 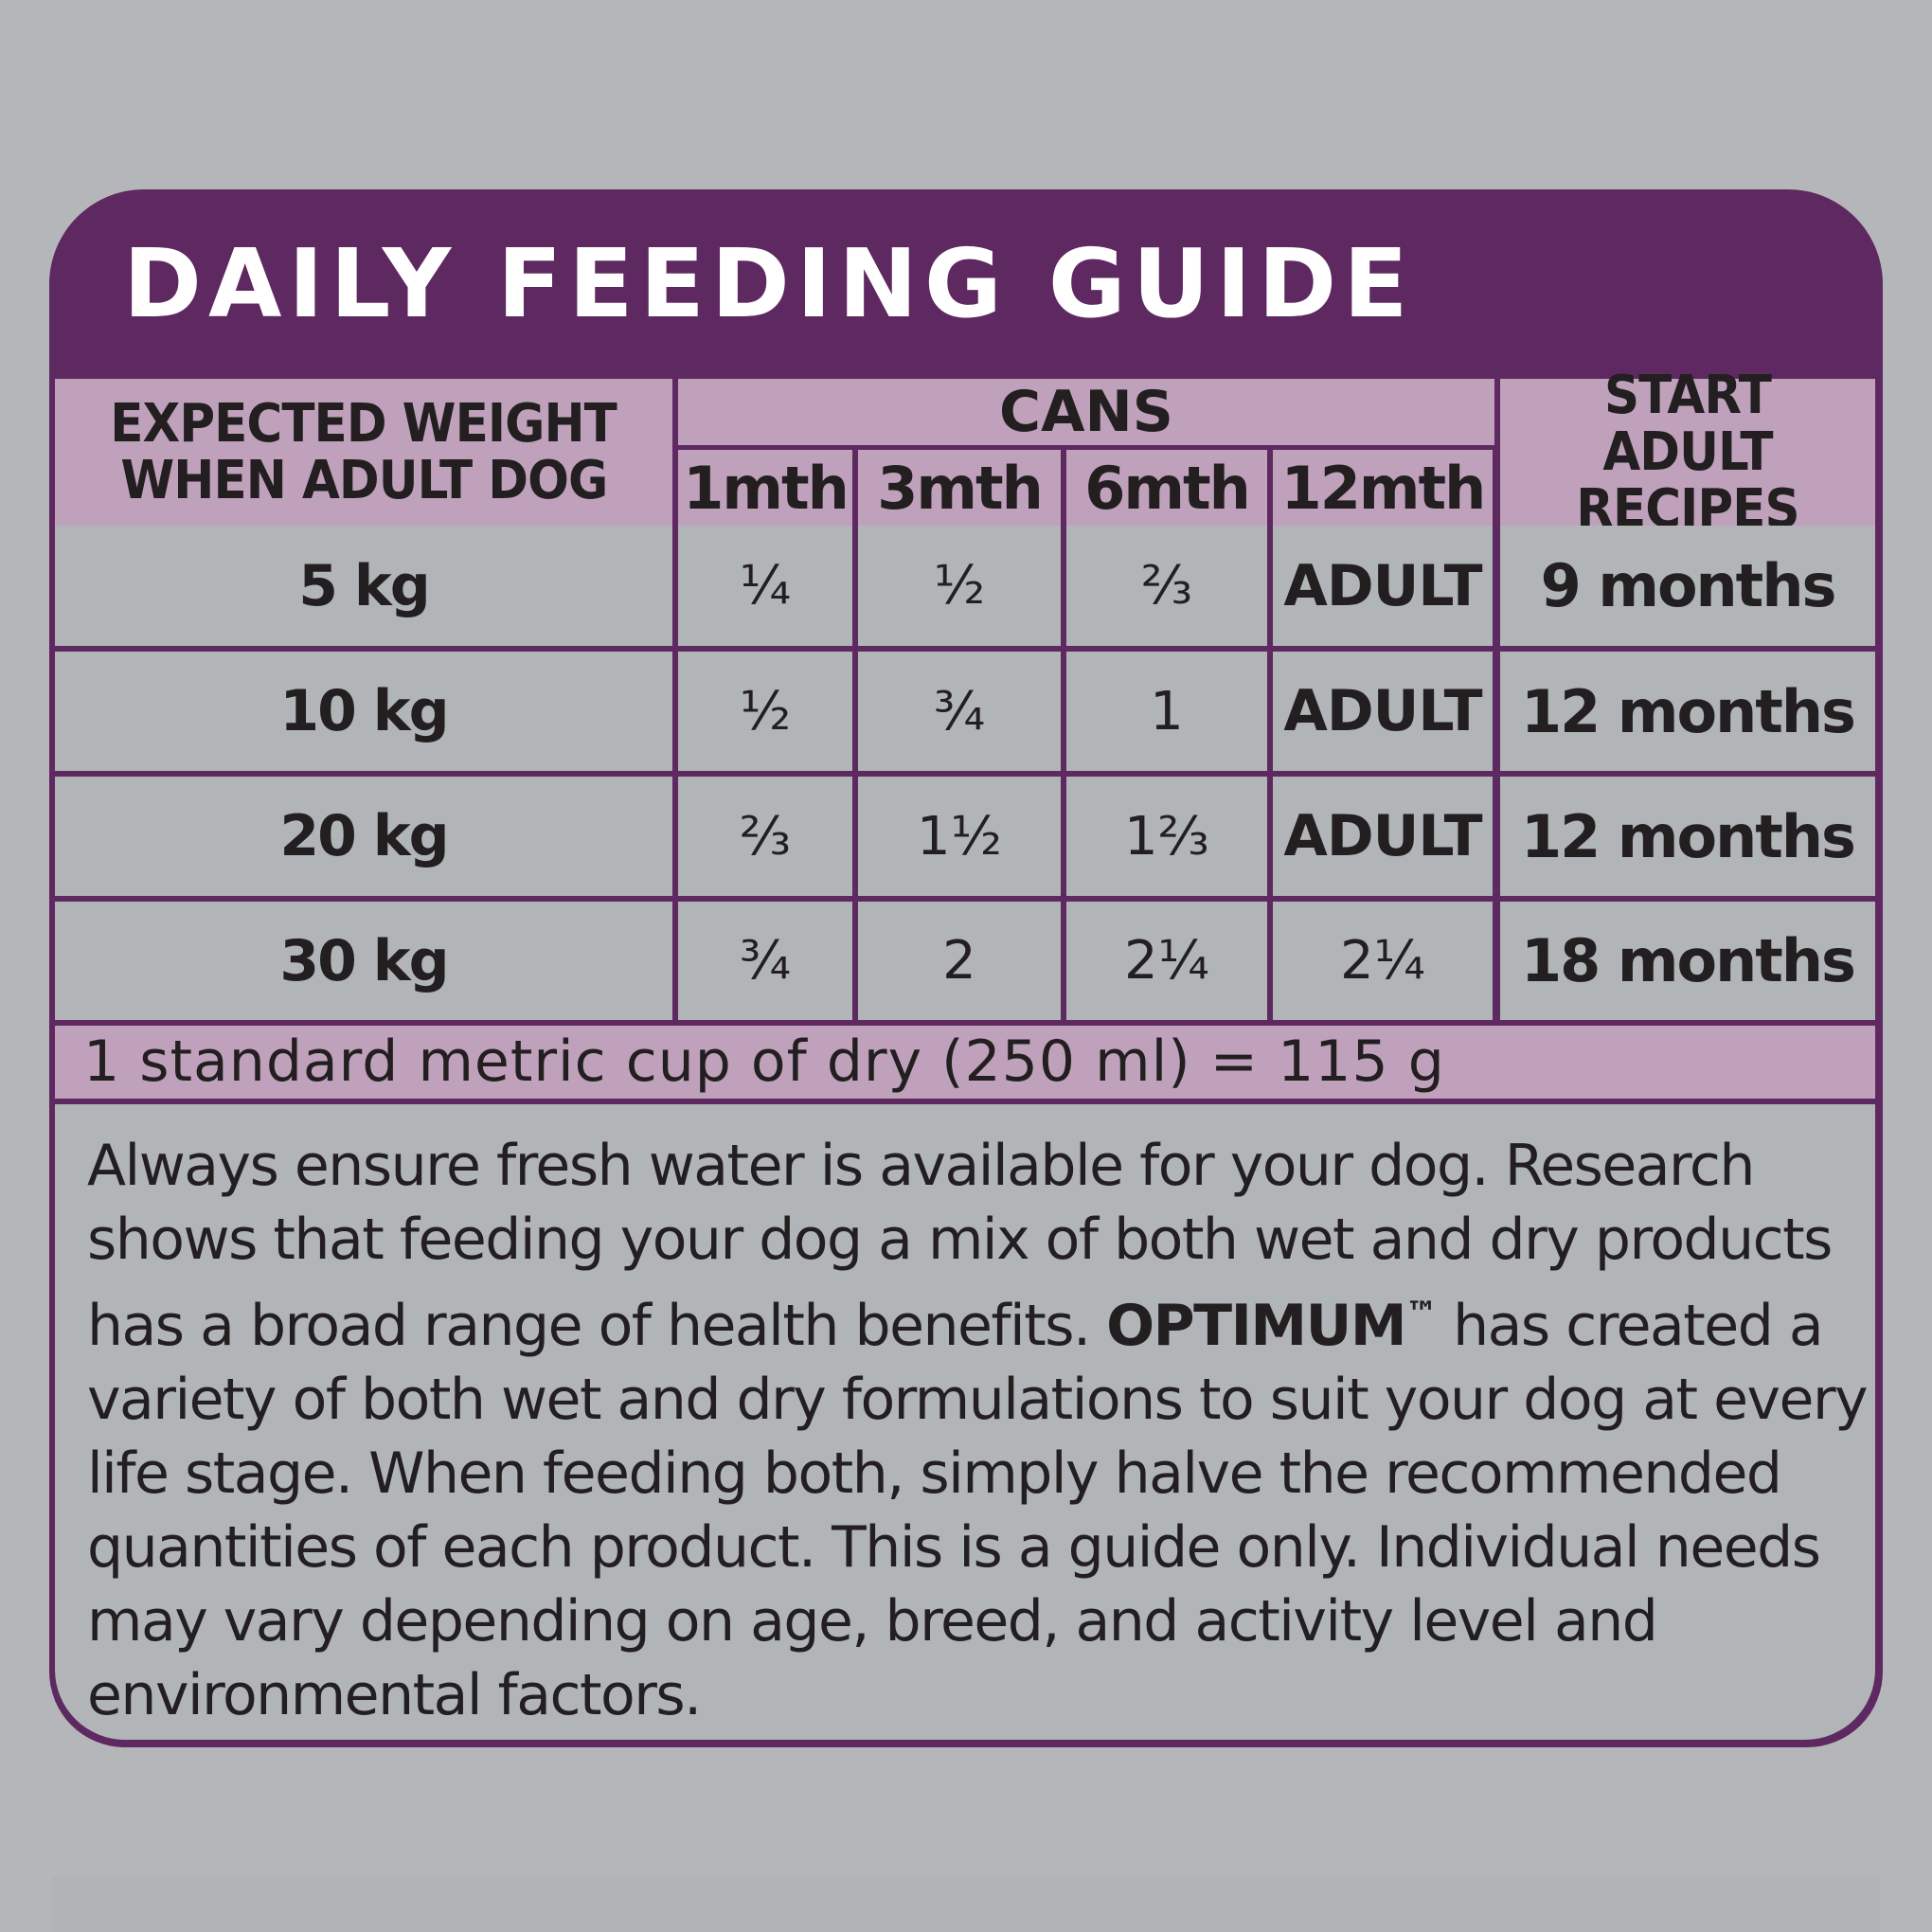 What do you see at coordinates (959, 586) in the screenshot?
I see `cans-3mth-cell: ½` at bounding box center [959, 586].